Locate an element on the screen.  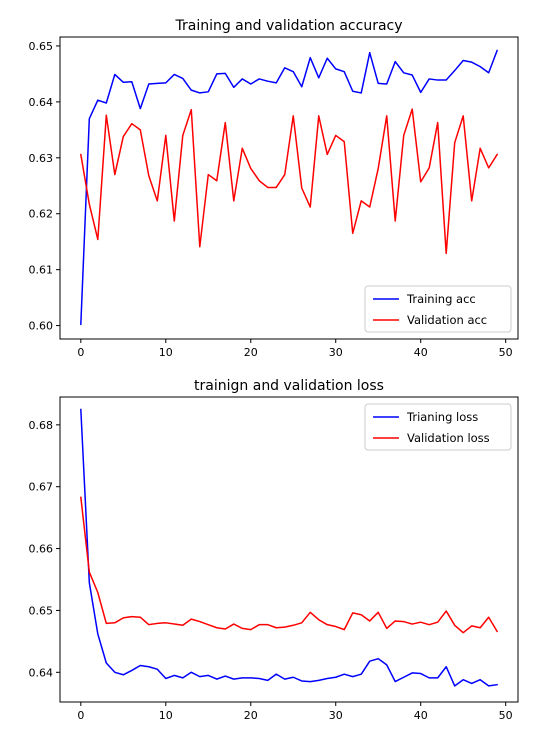
y-tick-label: 0.61 is located at coordinates (41, 270).